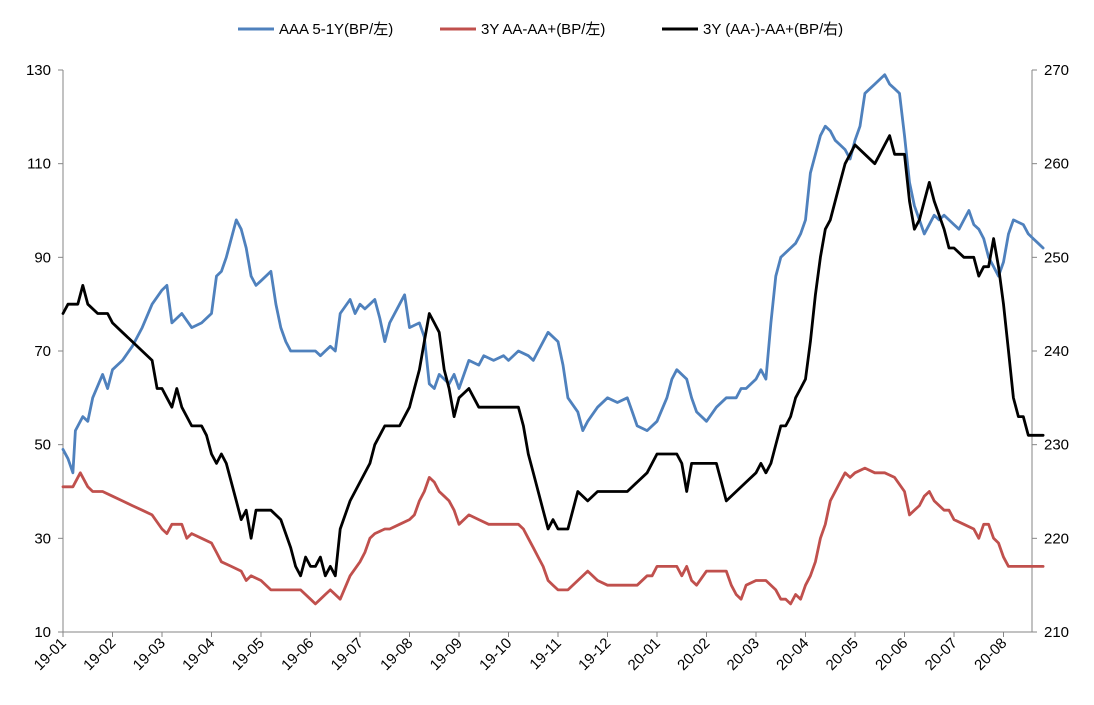 This screenshot has width=1094, height=705. I want to click on left-y-ticks: 10 30 50 70 90 110 130, so click(44, 351).